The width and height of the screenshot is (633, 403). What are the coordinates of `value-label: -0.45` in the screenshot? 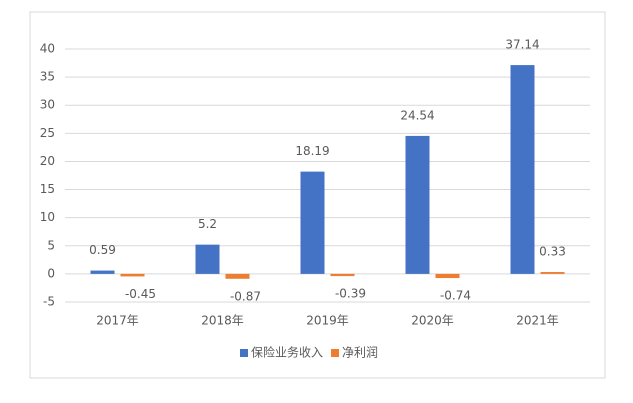 It's located at (140, 294).